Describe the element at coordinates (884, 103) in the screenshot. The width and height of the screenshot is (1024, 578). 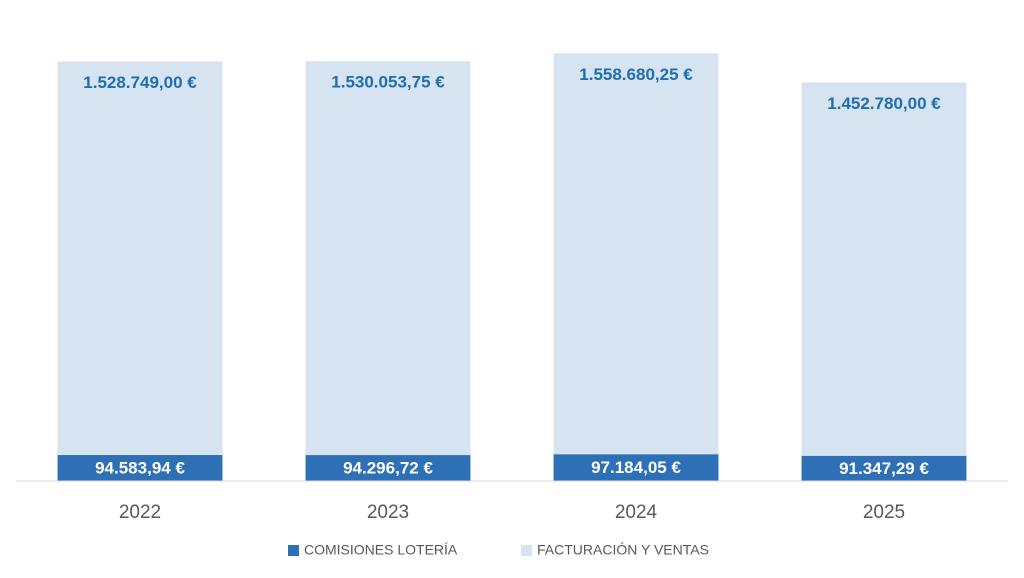
I see `value-label: 1.452.780,00 €` at that location.